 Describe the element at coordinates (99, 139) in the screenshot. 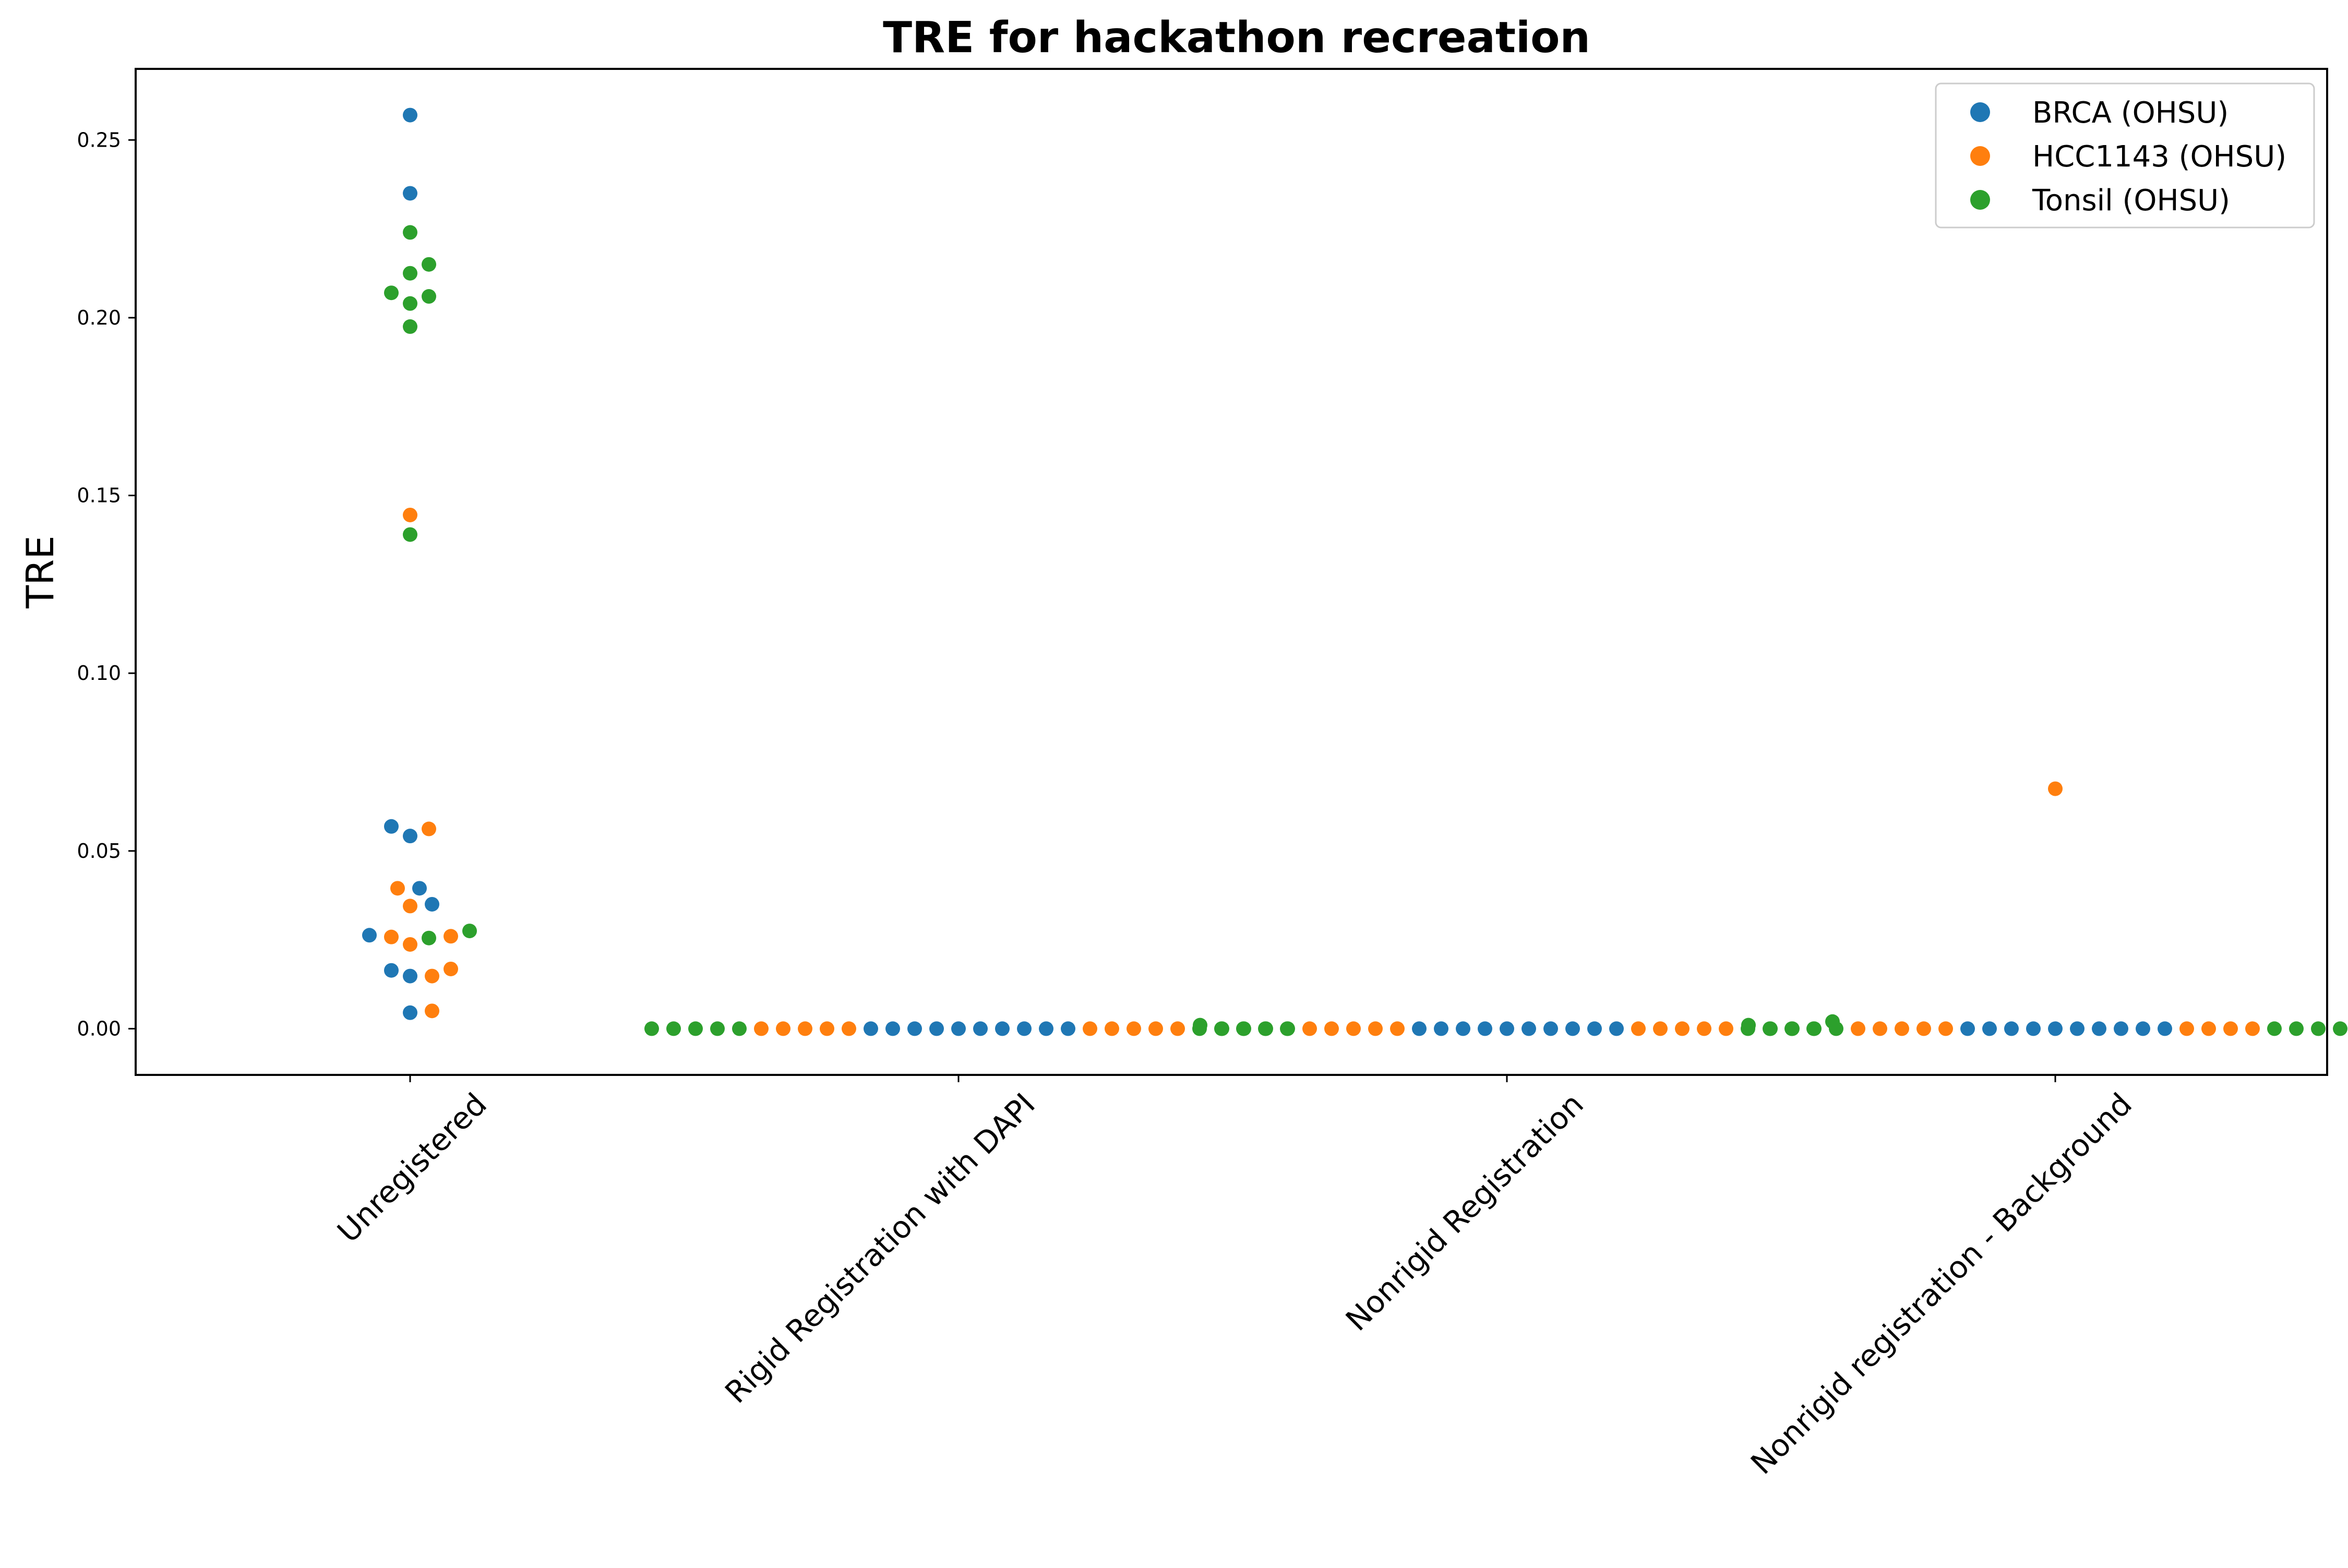

I see `y-tick-label-5: 0.25` at that location.